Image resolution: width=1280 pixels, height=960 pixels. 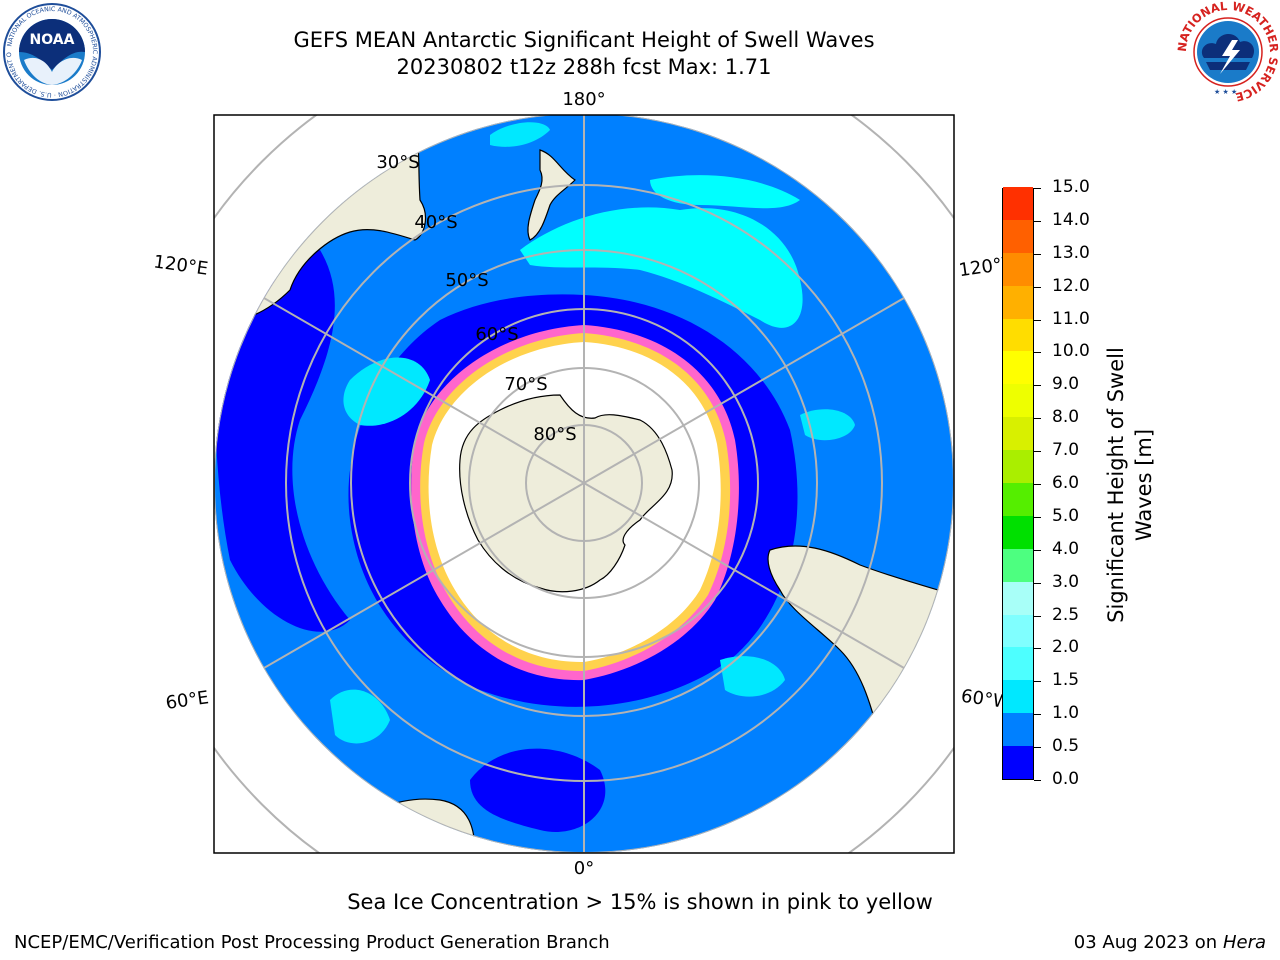 I want to click on africa-land, so click(x=402, y=825).